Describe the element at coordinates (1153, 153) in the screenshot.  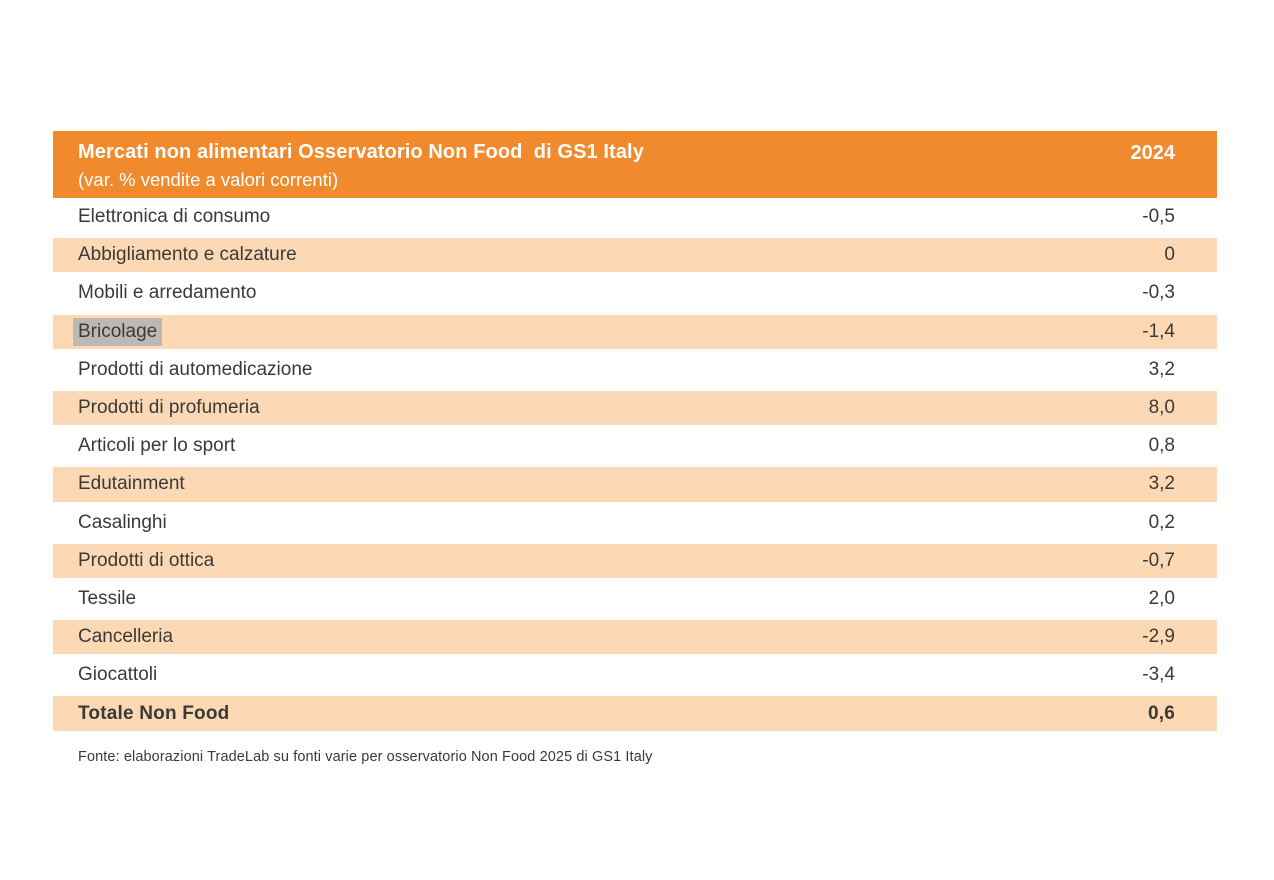
I see `year-column-header: 2024` at that location.